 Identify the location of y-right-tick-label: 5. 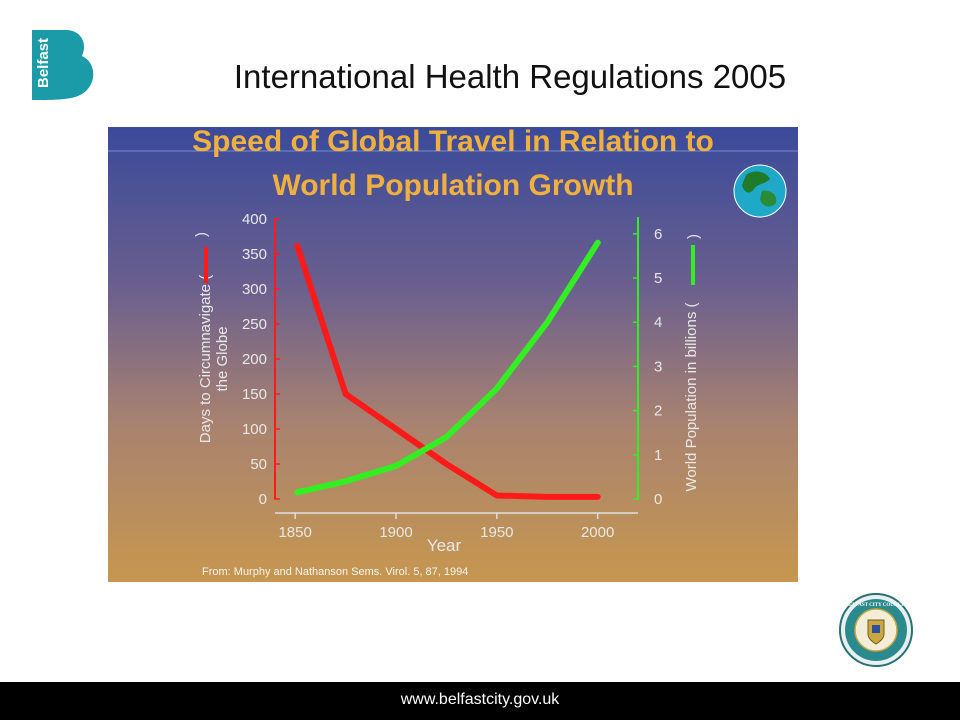
(658, 278).